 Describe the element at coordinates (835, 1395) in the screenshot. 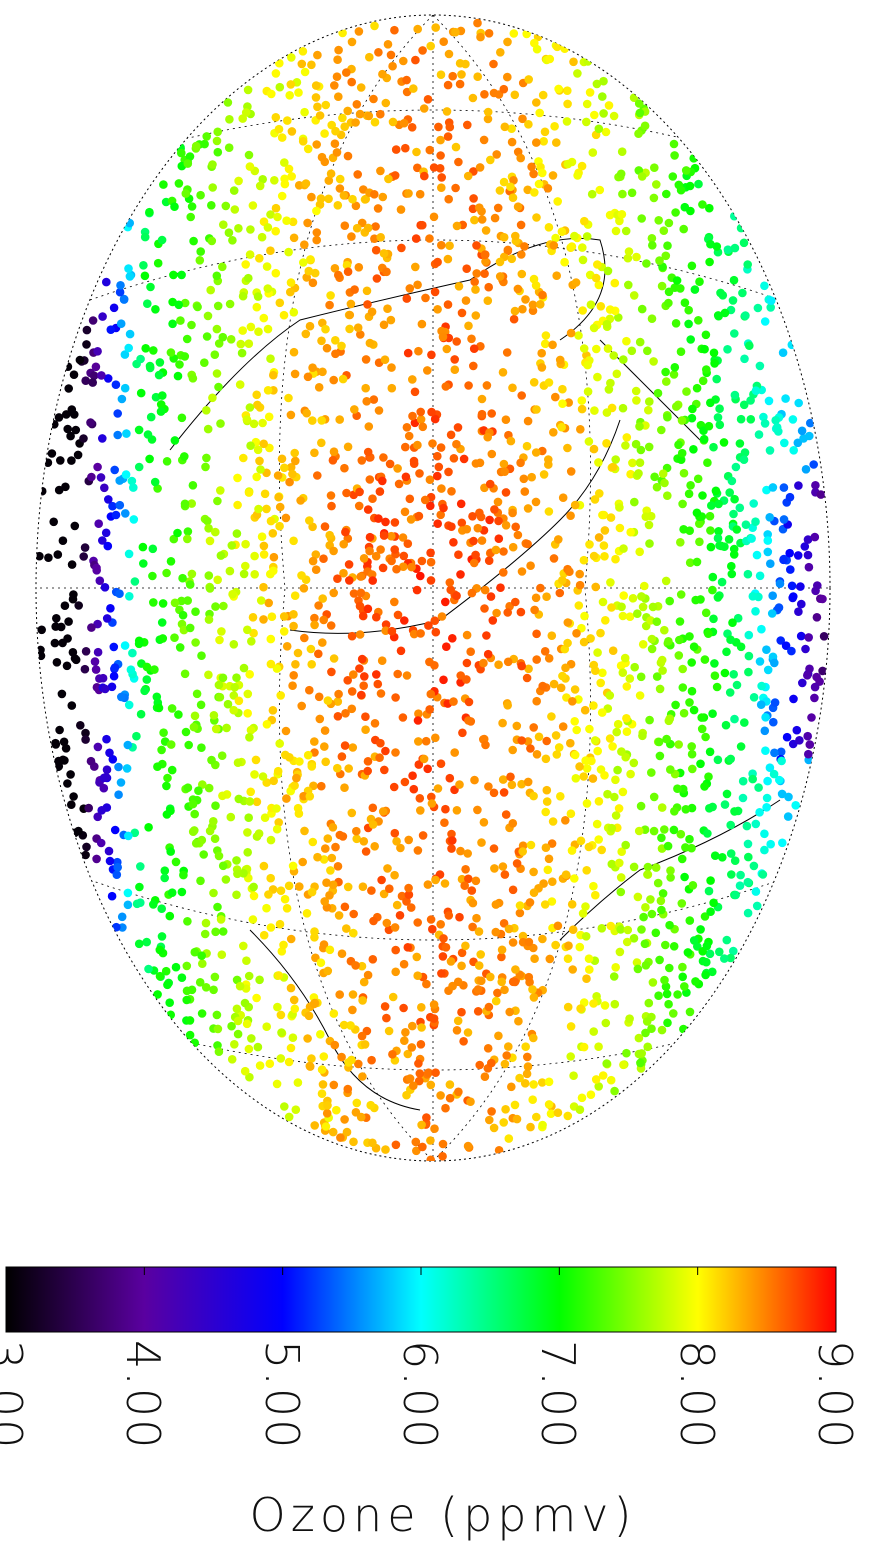

I see `colorbar-tick-label: 9.00` at that location.